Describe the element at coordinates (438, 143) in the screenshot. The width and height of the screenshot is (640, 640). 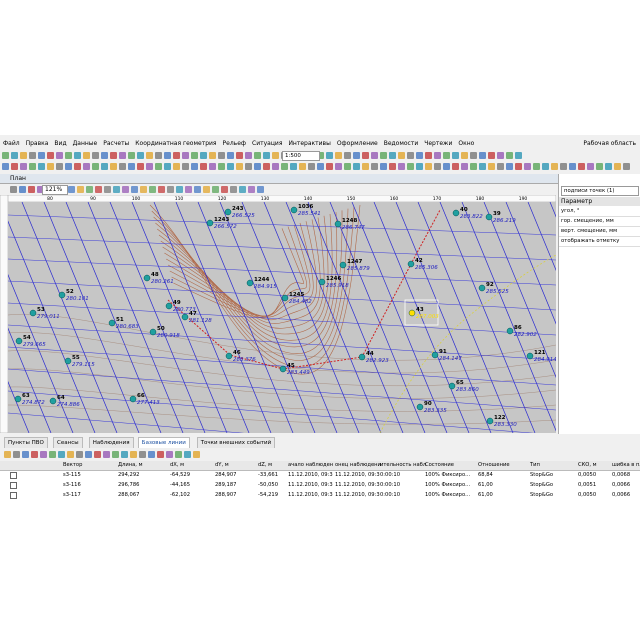
I see `menu-item: Чертежи` at that location.